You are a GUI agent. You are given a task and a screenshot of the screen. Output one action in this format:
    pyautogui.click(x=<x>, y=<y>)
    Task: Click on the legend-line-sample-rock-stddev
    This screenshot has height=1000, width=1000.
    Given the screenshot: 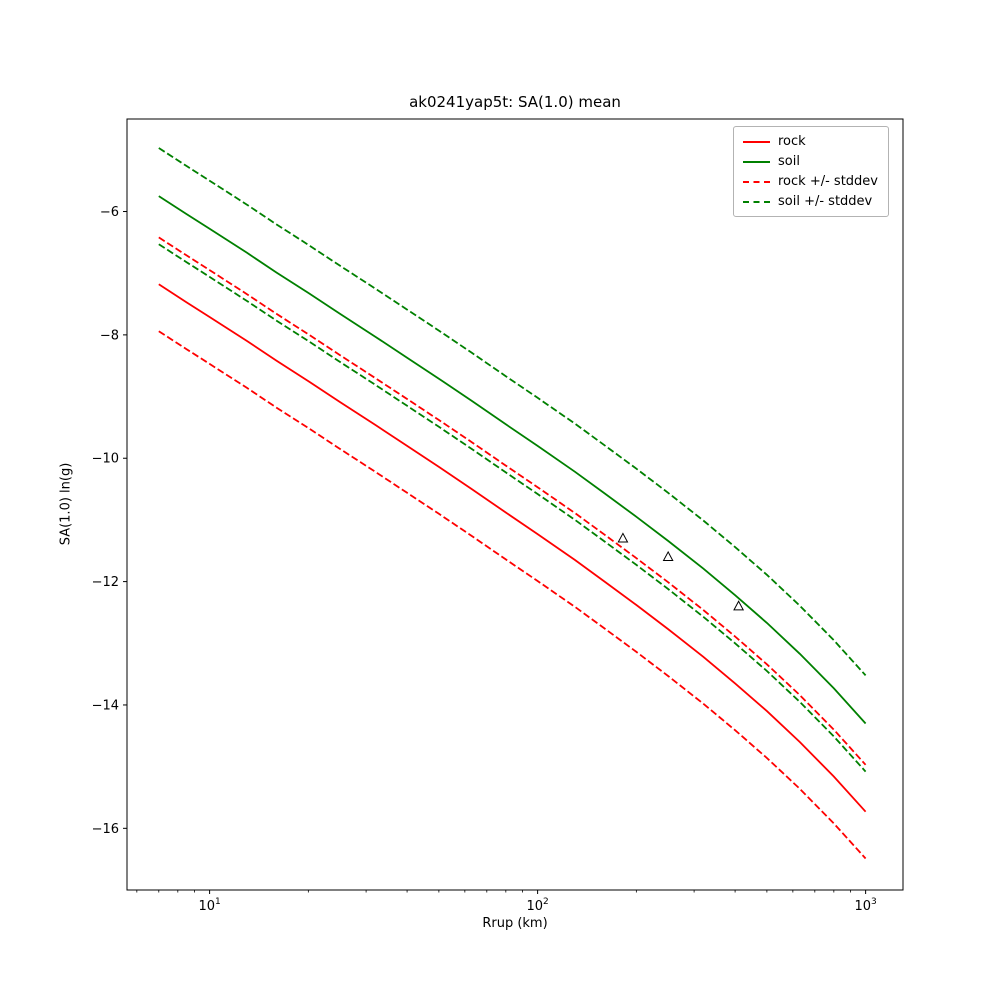 What is the action you would take?
    pyautogui.click(x=756, y=181)
    